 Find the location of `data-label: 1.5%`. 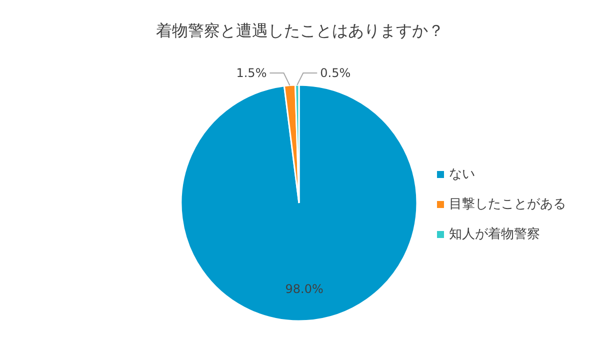

data-label: 1.5% is located at coordinates (251, 73).